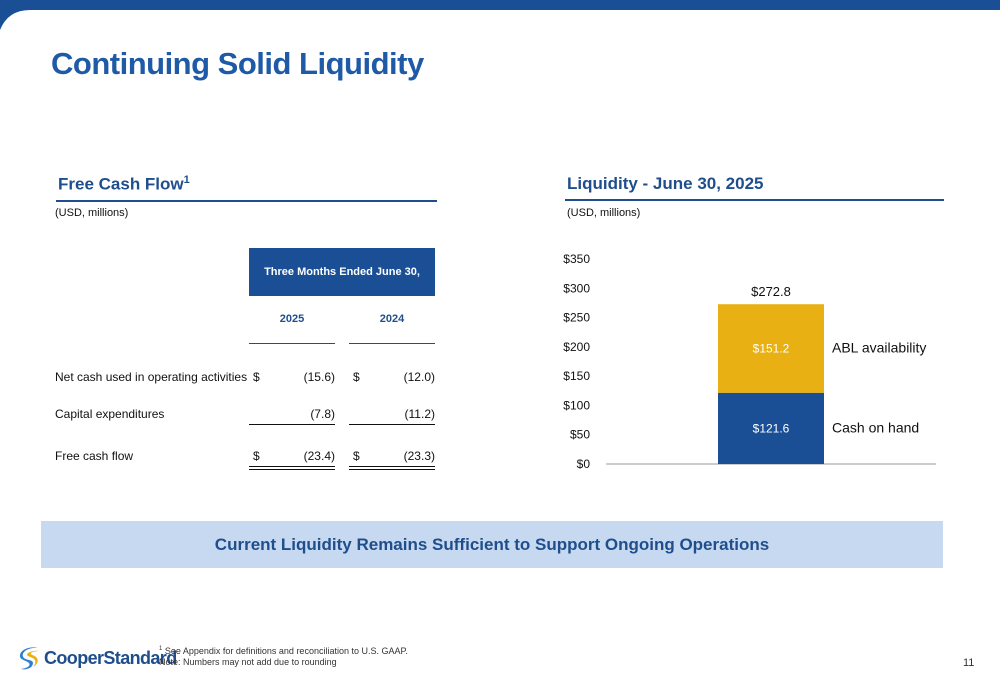  What do you see at coordinates (419, 456) in the screenshot?
I see `cell-fcf-2024: (23.3)` at bounding box center [419, 456].